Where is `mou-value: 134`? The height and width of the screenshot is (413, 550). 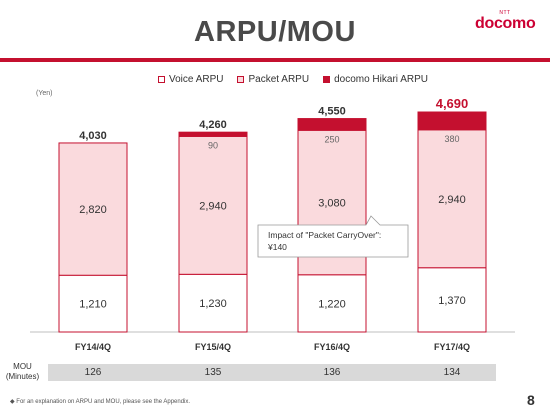
mou-value: 134 is located at coordinates (452, 372).